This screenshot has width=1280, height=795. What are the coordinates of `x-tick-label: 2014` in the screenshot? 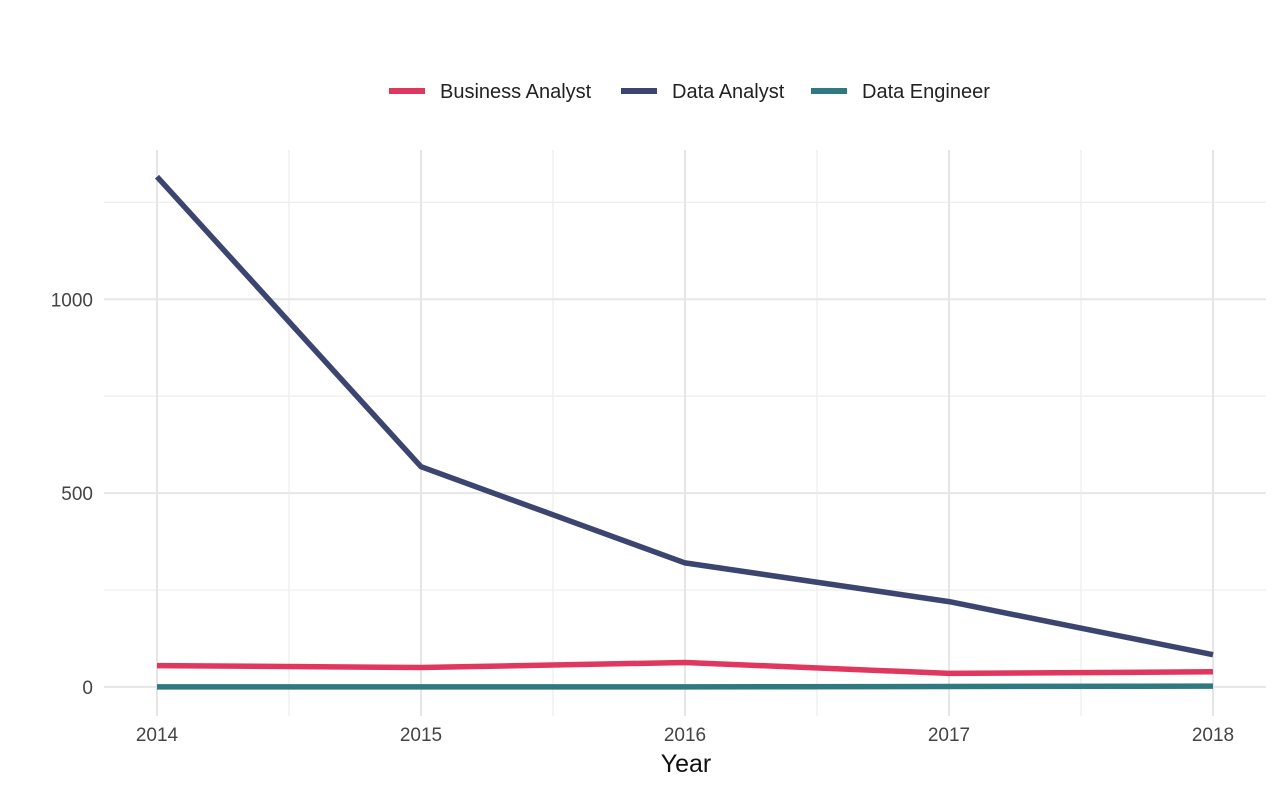 It's located at (157, 735).